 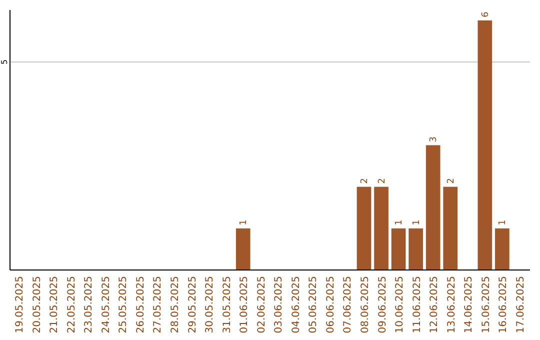 I want to click on data-label: 3, so click(x=434, y=139).